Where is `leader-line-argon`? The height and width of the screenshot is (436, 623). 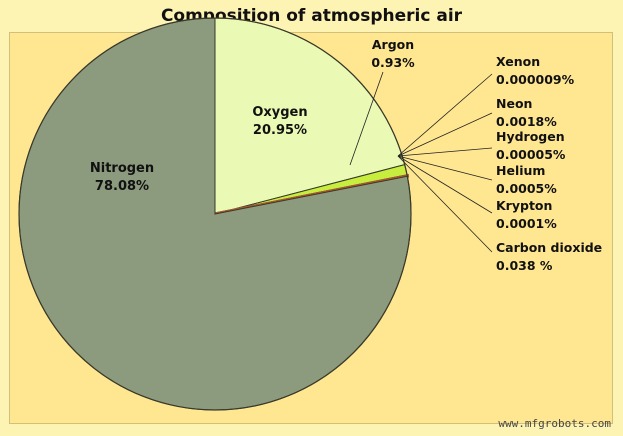
leader-line-argon is located at coordinates (366, 118).